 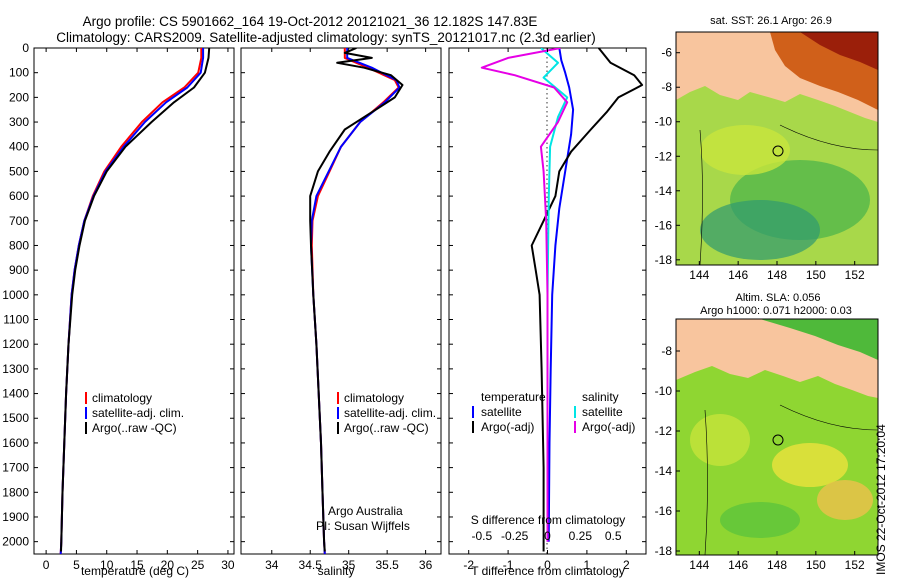 What do you see at coordinates (613, 536) in the screenshot?
I see `s-tick-label: 0.5` at bounding box center [613, 536].